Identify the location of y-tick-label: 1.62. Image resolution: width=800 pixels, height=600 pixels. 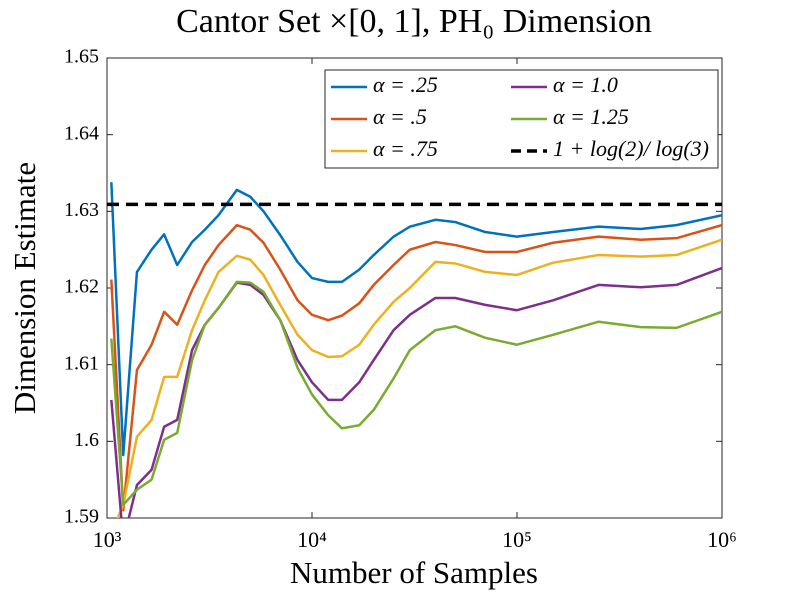
(81, 287).